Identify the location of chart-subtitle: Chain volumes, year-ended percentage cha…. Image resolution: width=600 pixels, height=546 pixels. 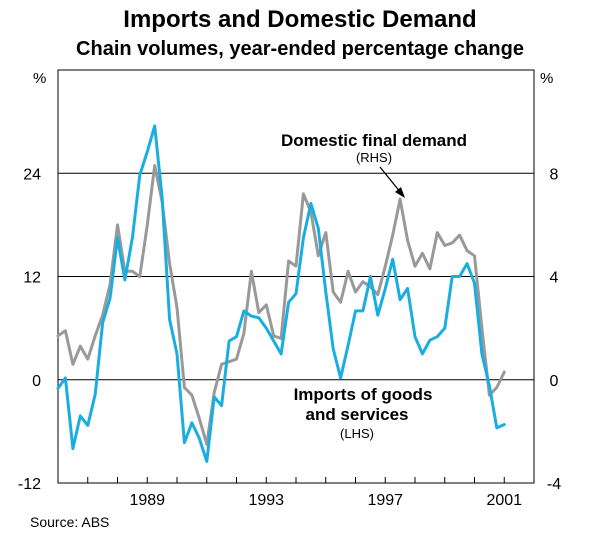
(300, 49).